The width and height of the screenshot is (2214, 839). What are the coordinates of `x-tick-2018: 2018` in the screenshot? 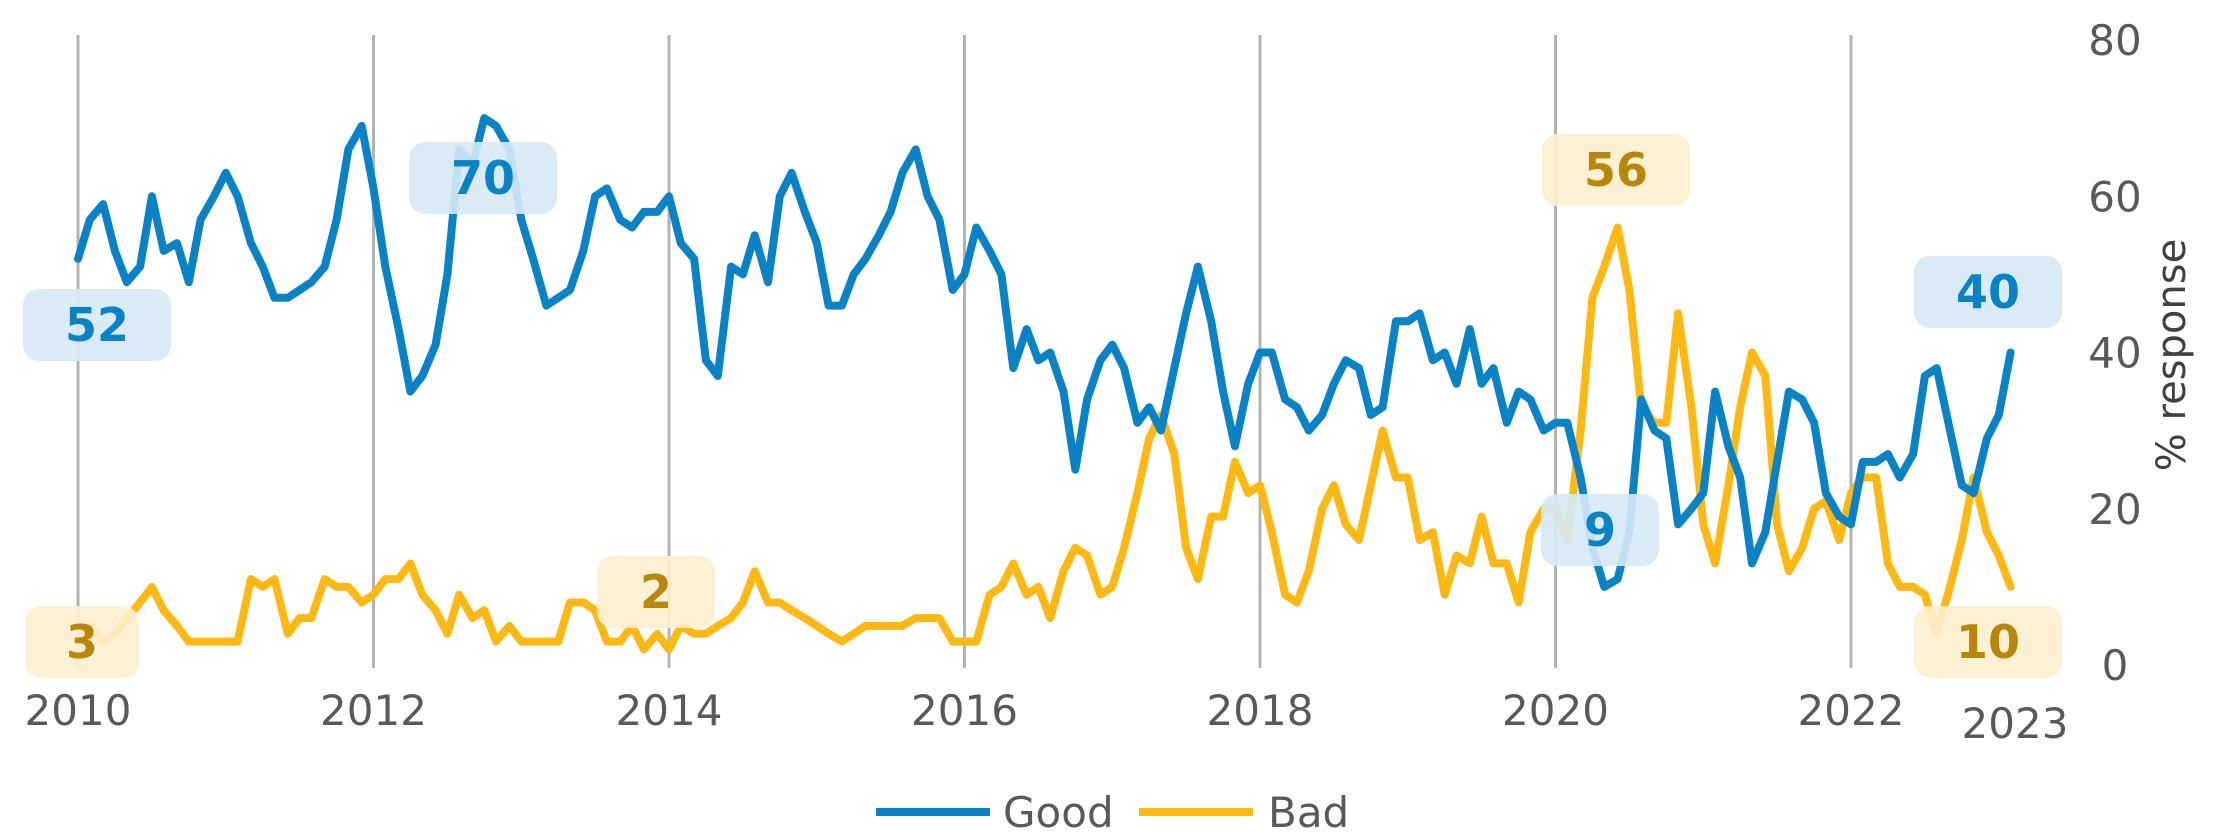 It's located at (1260, 710).